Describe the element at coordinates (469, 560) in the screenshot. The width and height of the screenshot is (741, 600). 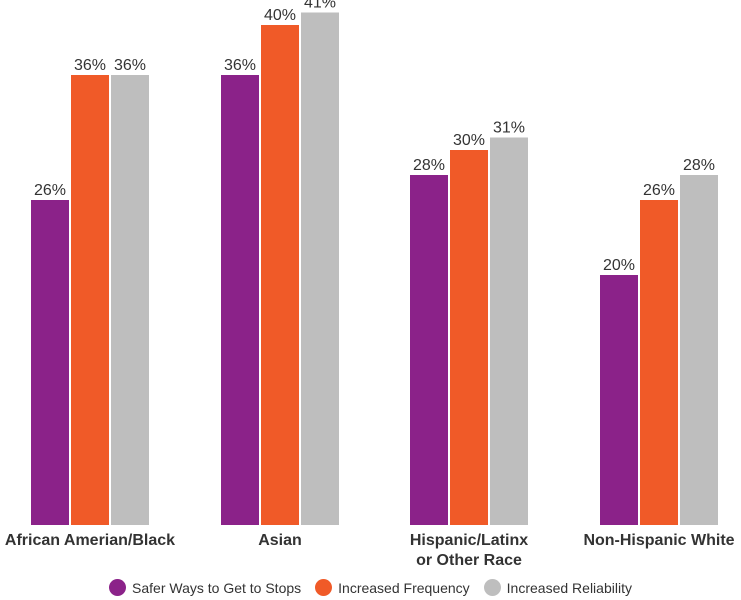
I see `category-label-2-line-1: or Other Race` at that location.